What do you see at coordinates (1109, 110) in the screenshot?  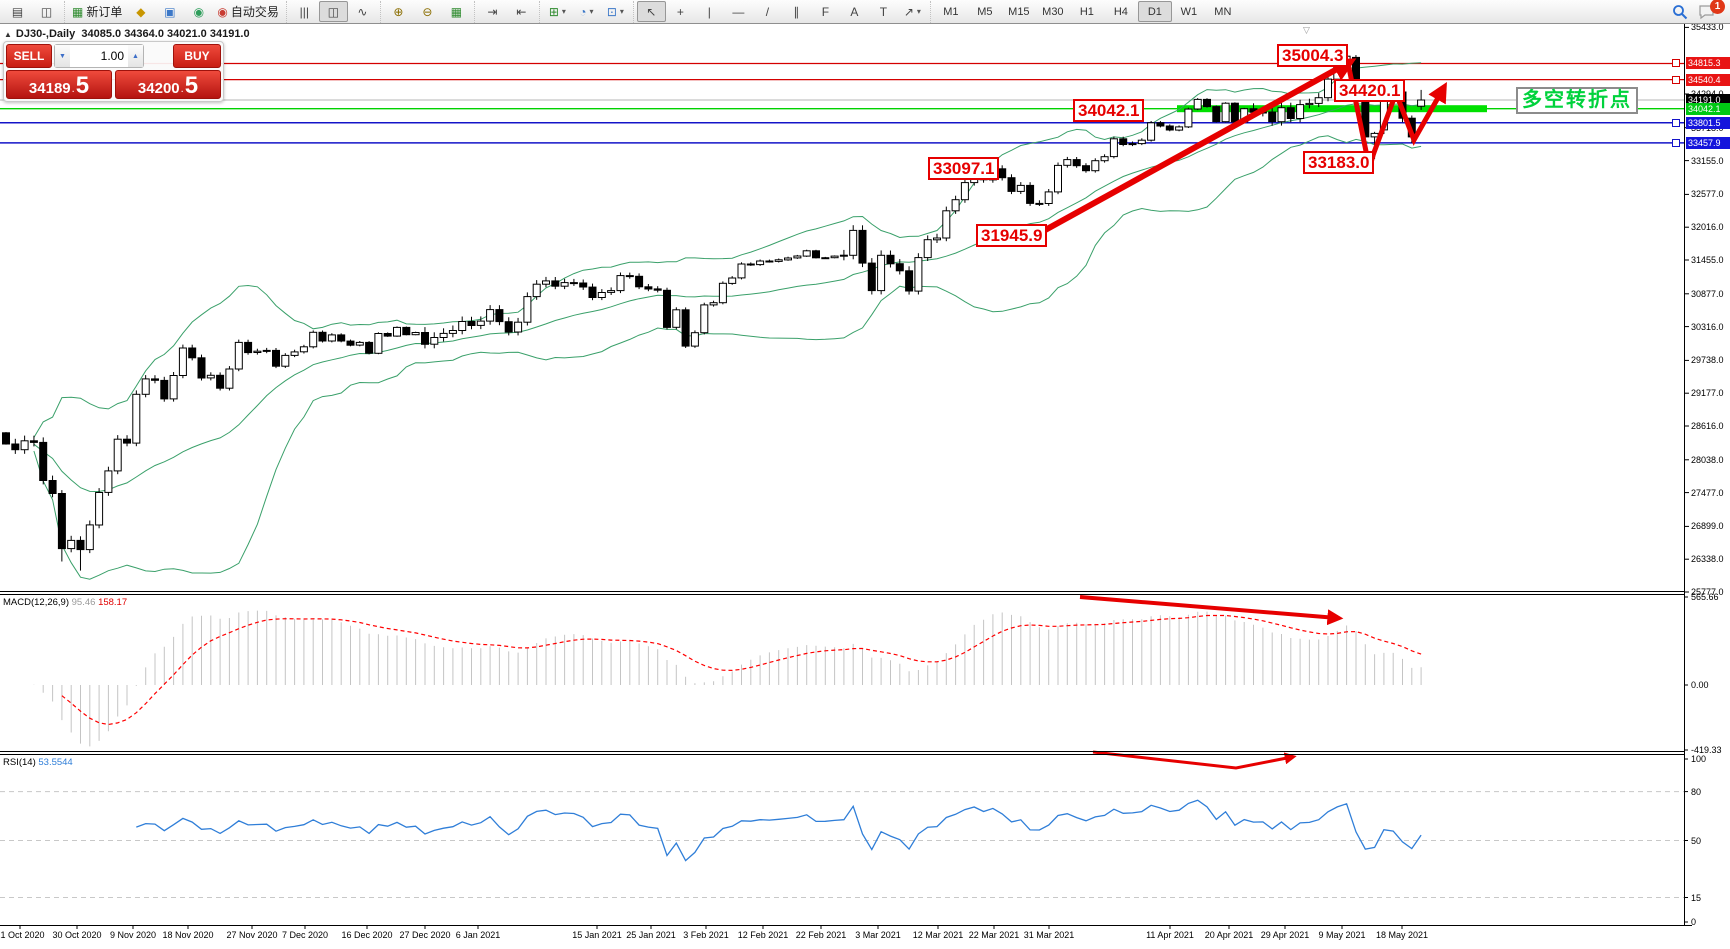 I see `price-annotation: 34042.1` at bounding box center [1109, 110].